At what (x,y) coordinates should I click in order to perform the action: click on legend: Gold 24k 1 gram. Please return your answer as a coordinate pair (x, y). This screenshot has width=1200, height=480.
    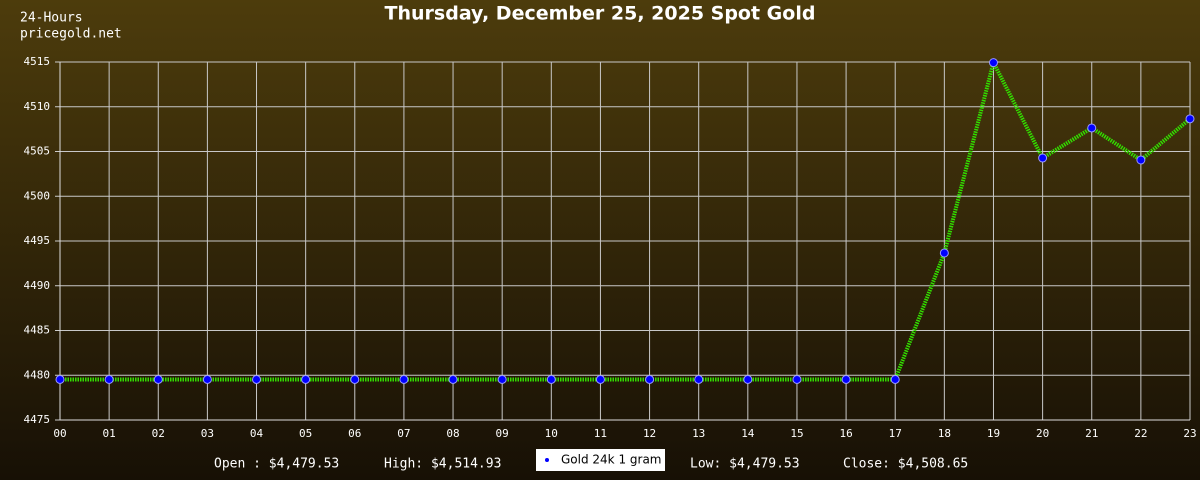
    Looking at the image, I should click on (603, 460).